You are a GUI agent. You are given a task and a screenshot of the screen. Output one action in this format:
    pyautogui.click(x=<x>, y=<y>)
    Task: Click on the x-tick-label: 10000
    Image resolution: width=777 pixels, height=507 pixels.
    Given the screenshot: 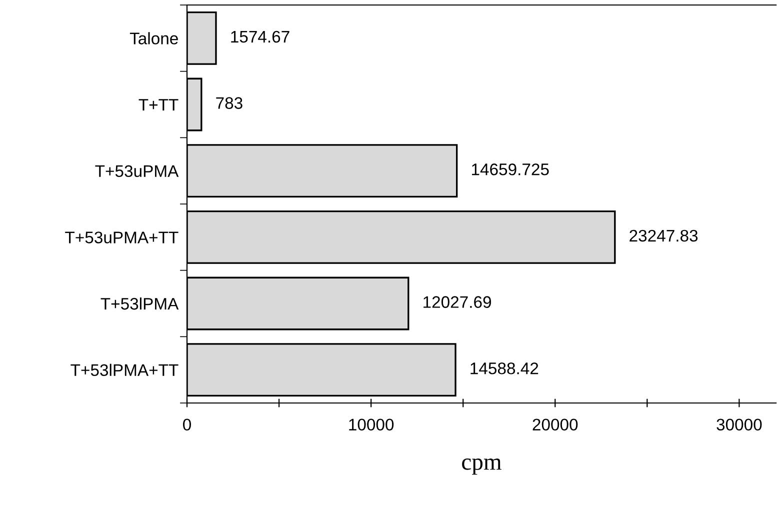 What is the action you would take?
    pyautogui.click(x=371, y=424)
    